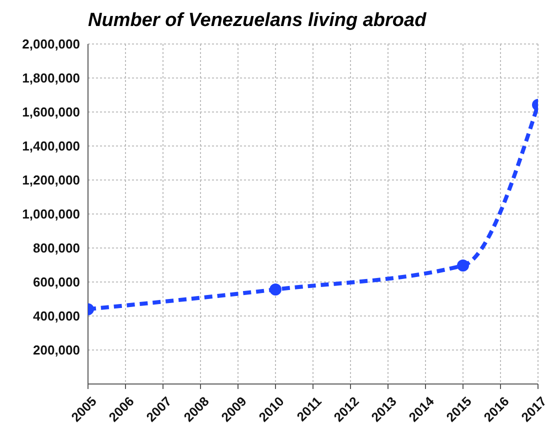  Describe the element at coordinates (56, 350) in the screenshot. I see `y-tick-label: 200,000` at that location.